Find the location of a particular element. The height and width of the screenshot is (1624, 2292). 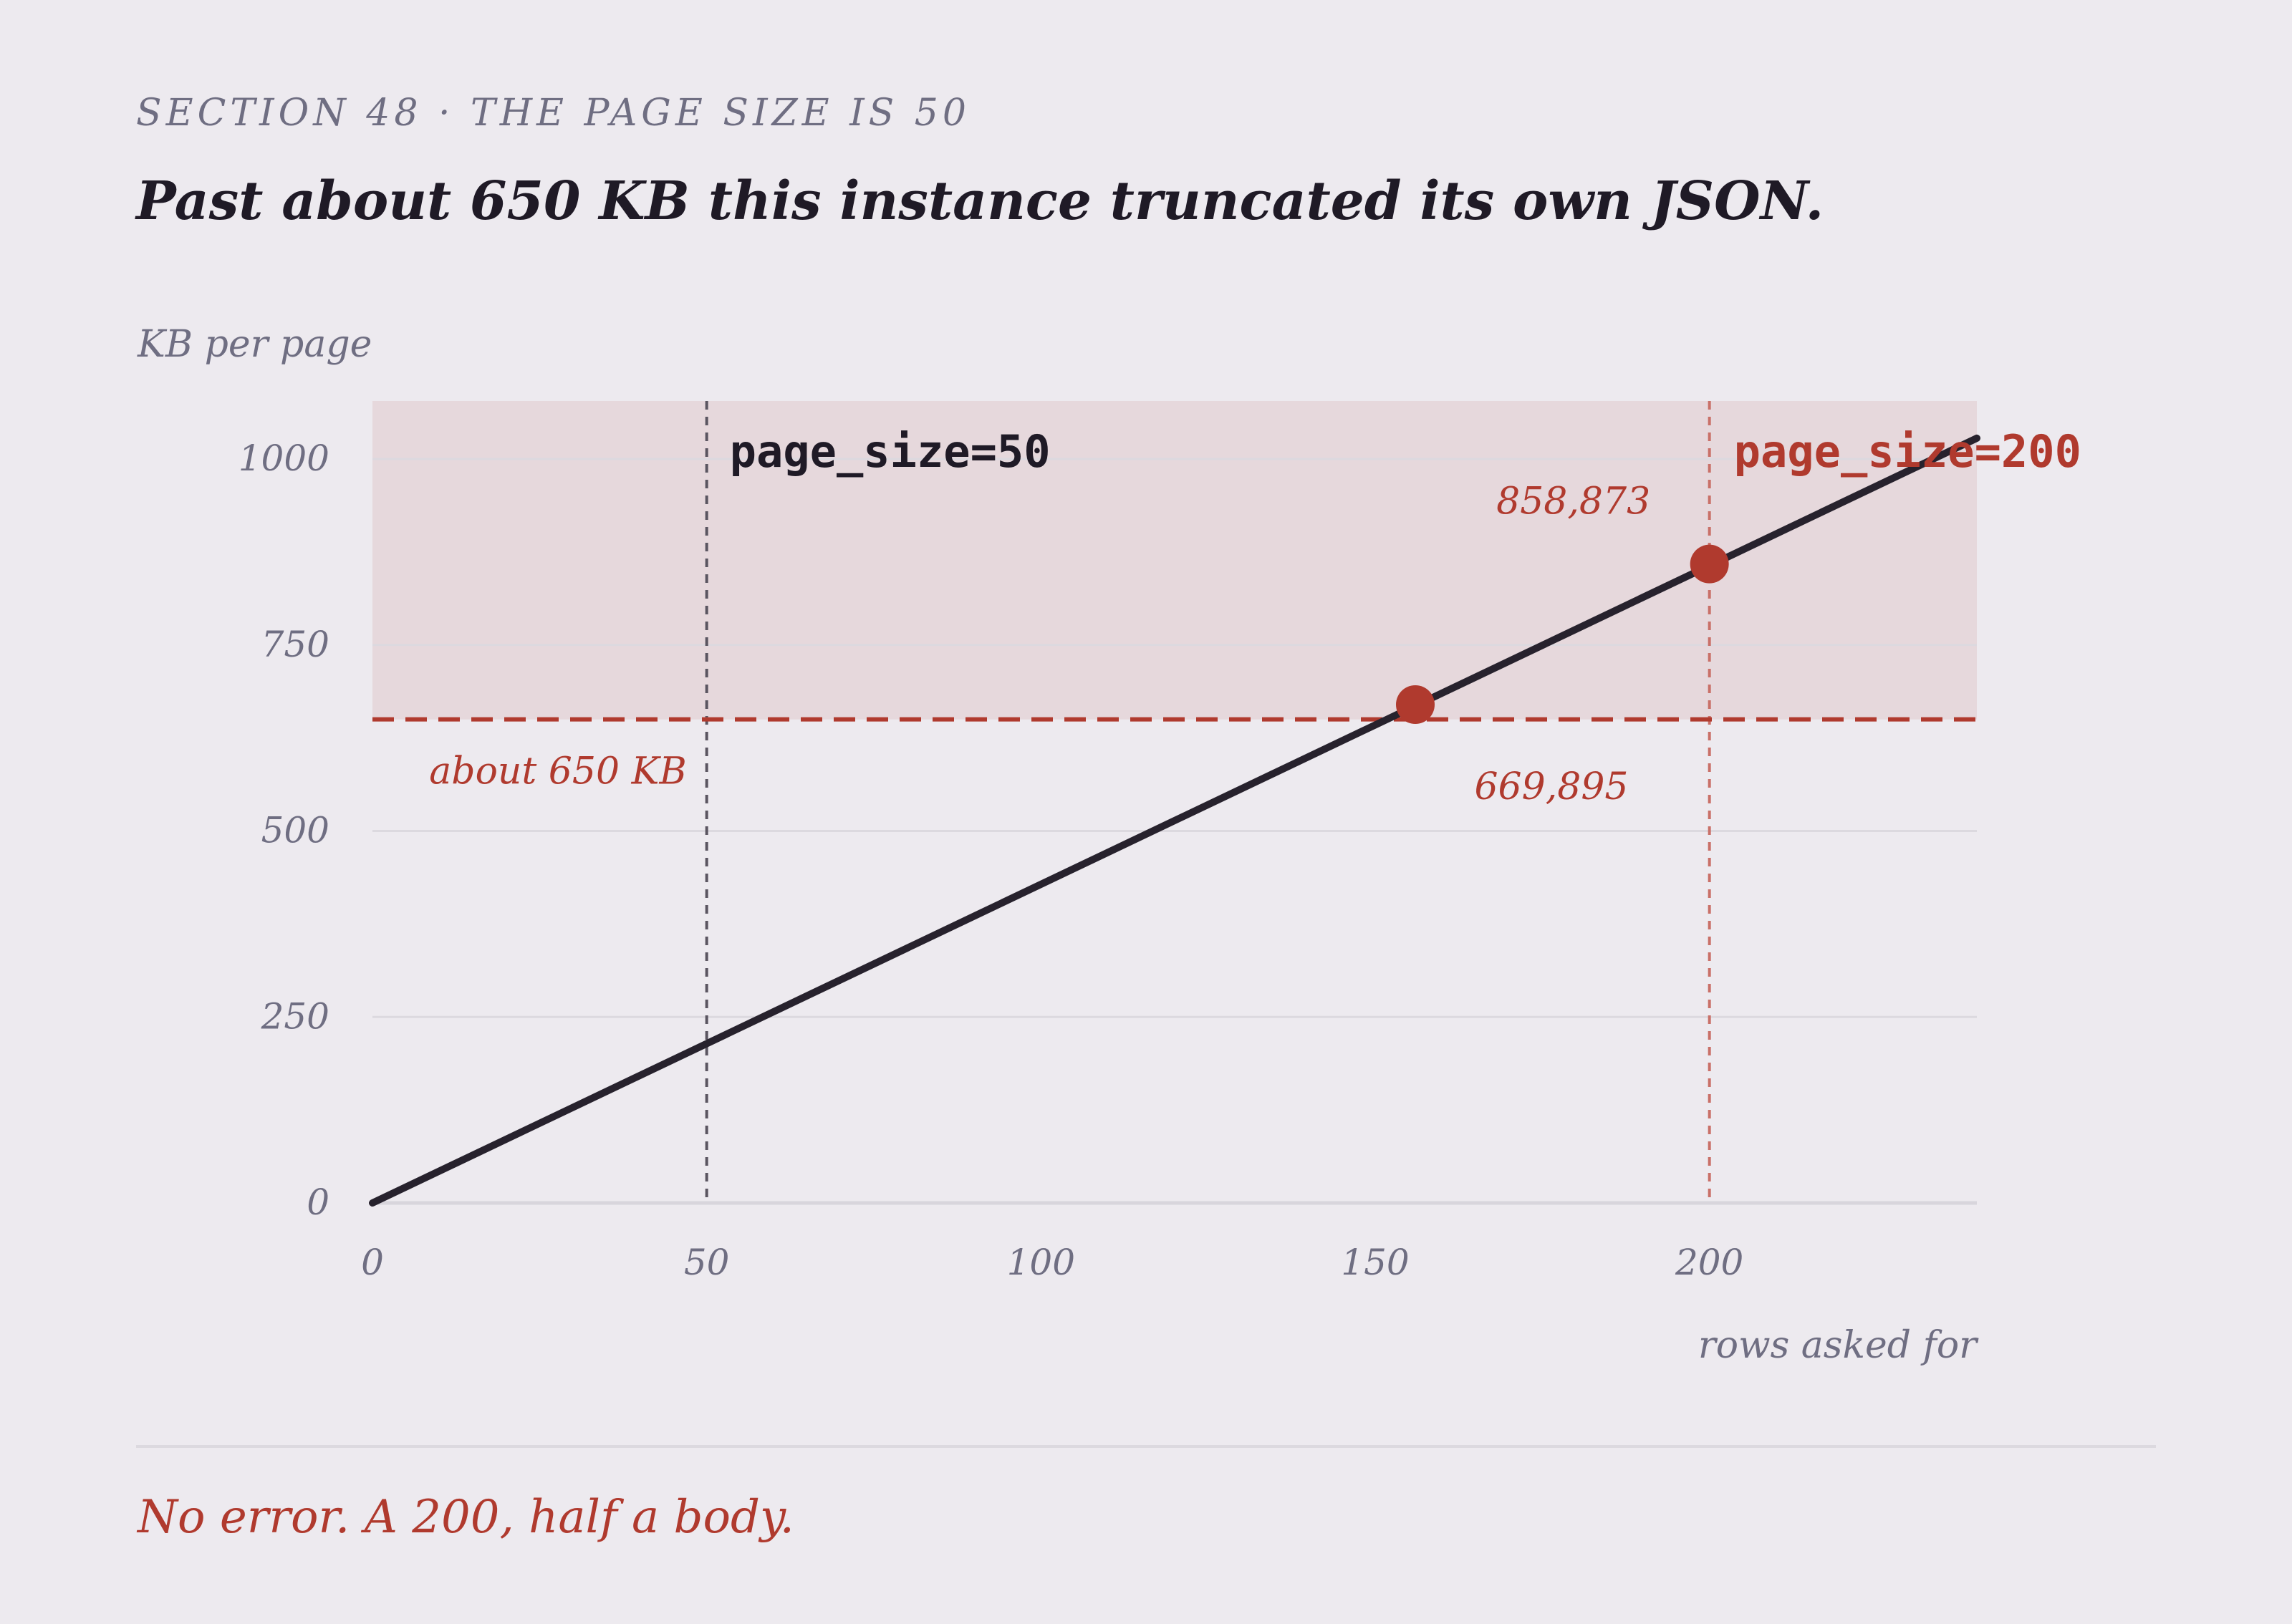

marker-label-page-size-50: page_size=50 is located at coordinates (890, 451).